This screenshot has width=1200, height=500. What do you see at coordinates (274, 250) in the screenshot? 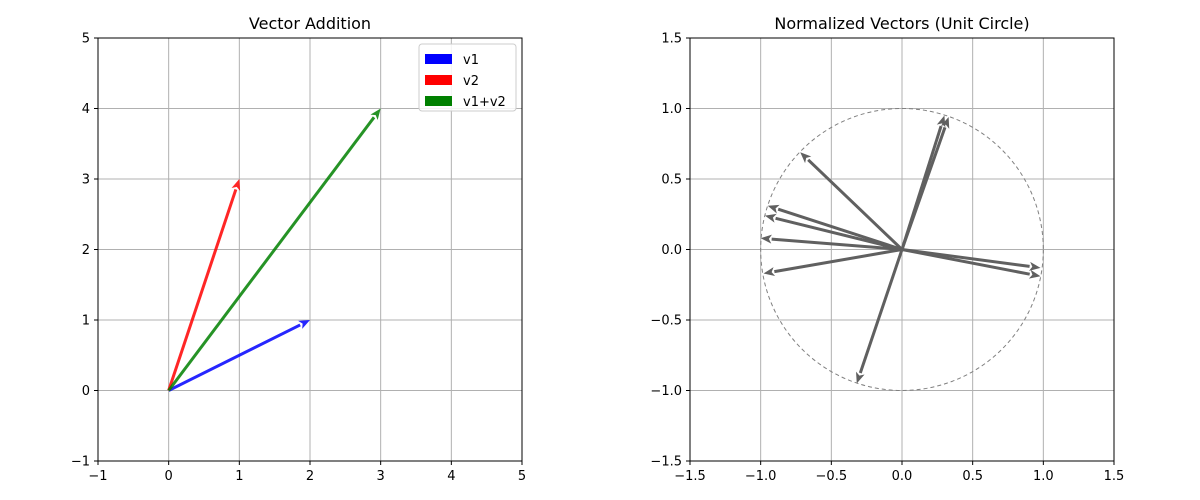
I see `vector-arrow-v1+v2` at bounding box center [274, 250].